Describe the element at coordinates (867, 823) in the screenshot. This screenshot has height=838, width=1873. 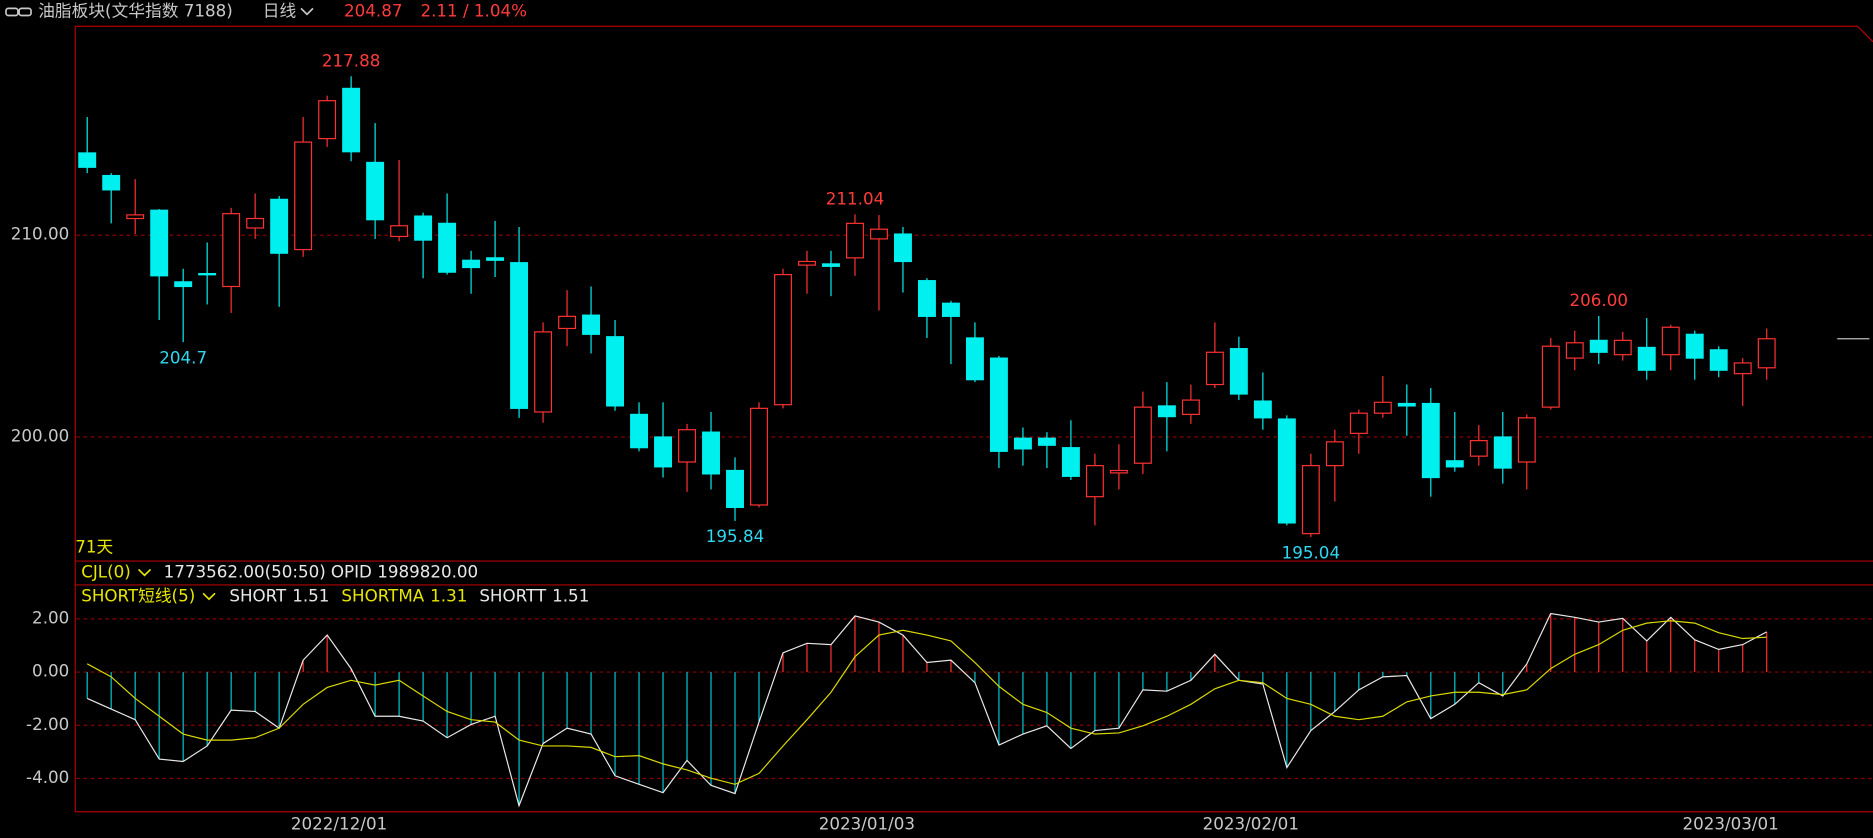
I see `x-tick-label: 2023/01/03` at that location.